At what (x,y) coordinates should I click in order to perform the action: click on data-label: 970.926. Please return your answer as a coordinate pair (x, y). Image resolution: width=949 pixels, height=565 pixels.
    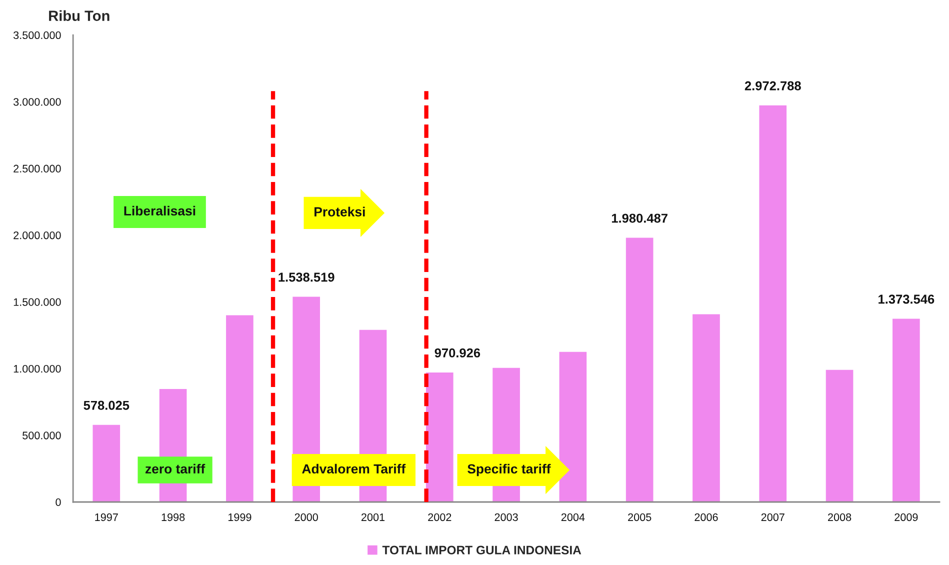
    Looking at the image, I should click on (457, 353).